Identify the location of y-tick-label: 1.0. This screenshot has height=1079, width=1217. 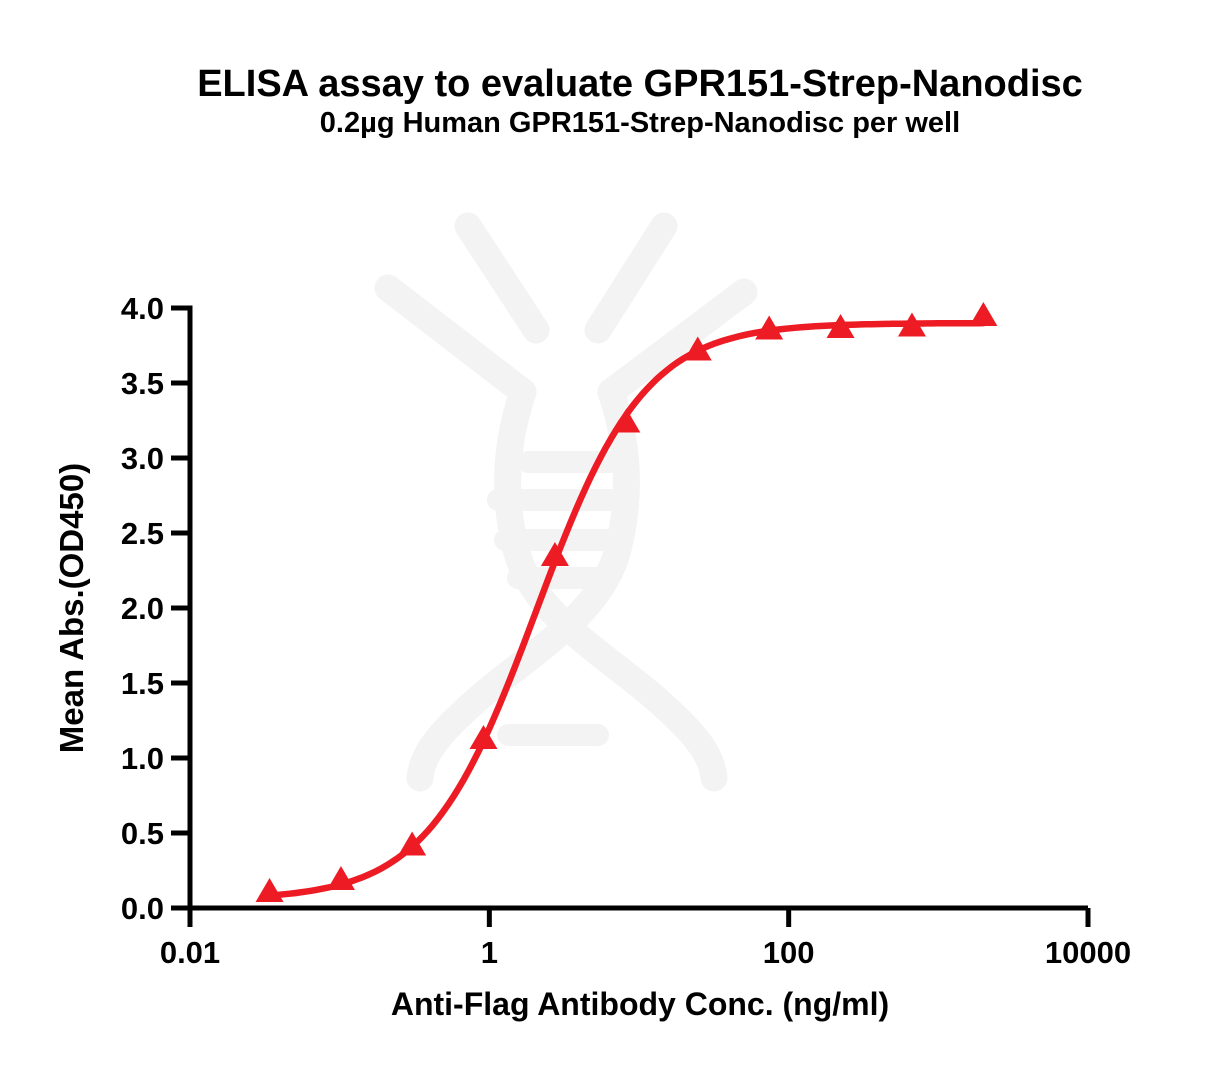
(142, 758).